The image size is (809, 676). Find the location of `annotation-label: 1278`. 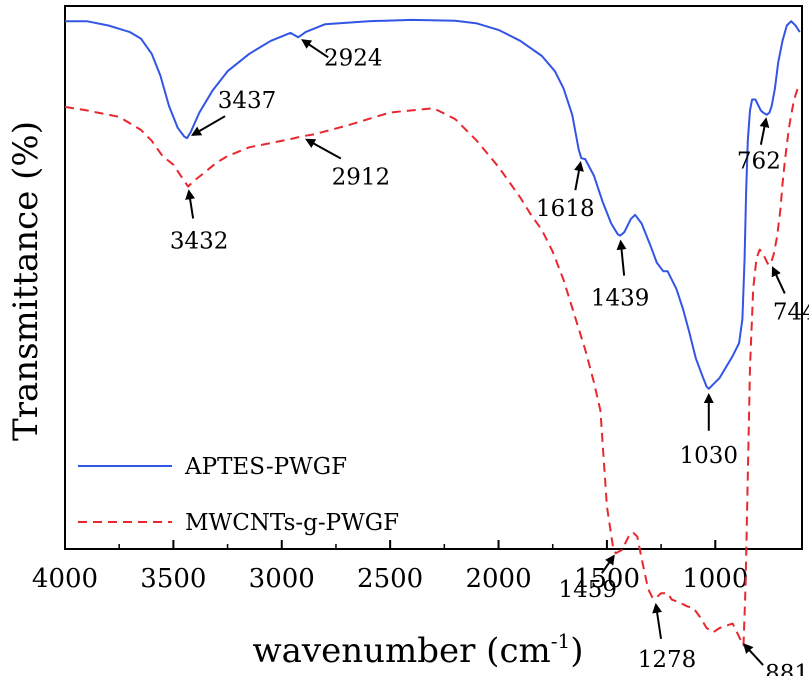

annotation-label: 1278 is located at coordinates (667, 660).